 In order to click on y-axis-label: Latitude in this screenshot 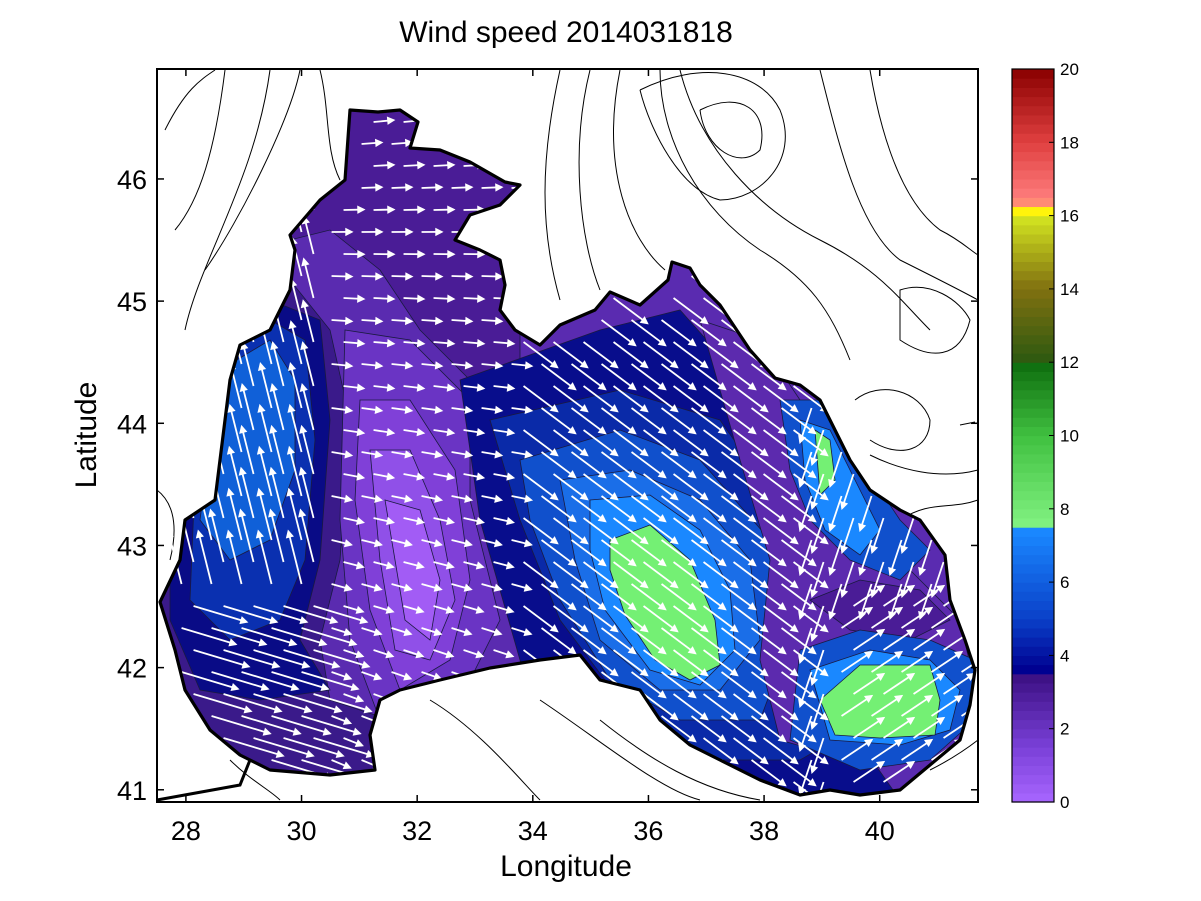, I will do `click(86, 435)`.